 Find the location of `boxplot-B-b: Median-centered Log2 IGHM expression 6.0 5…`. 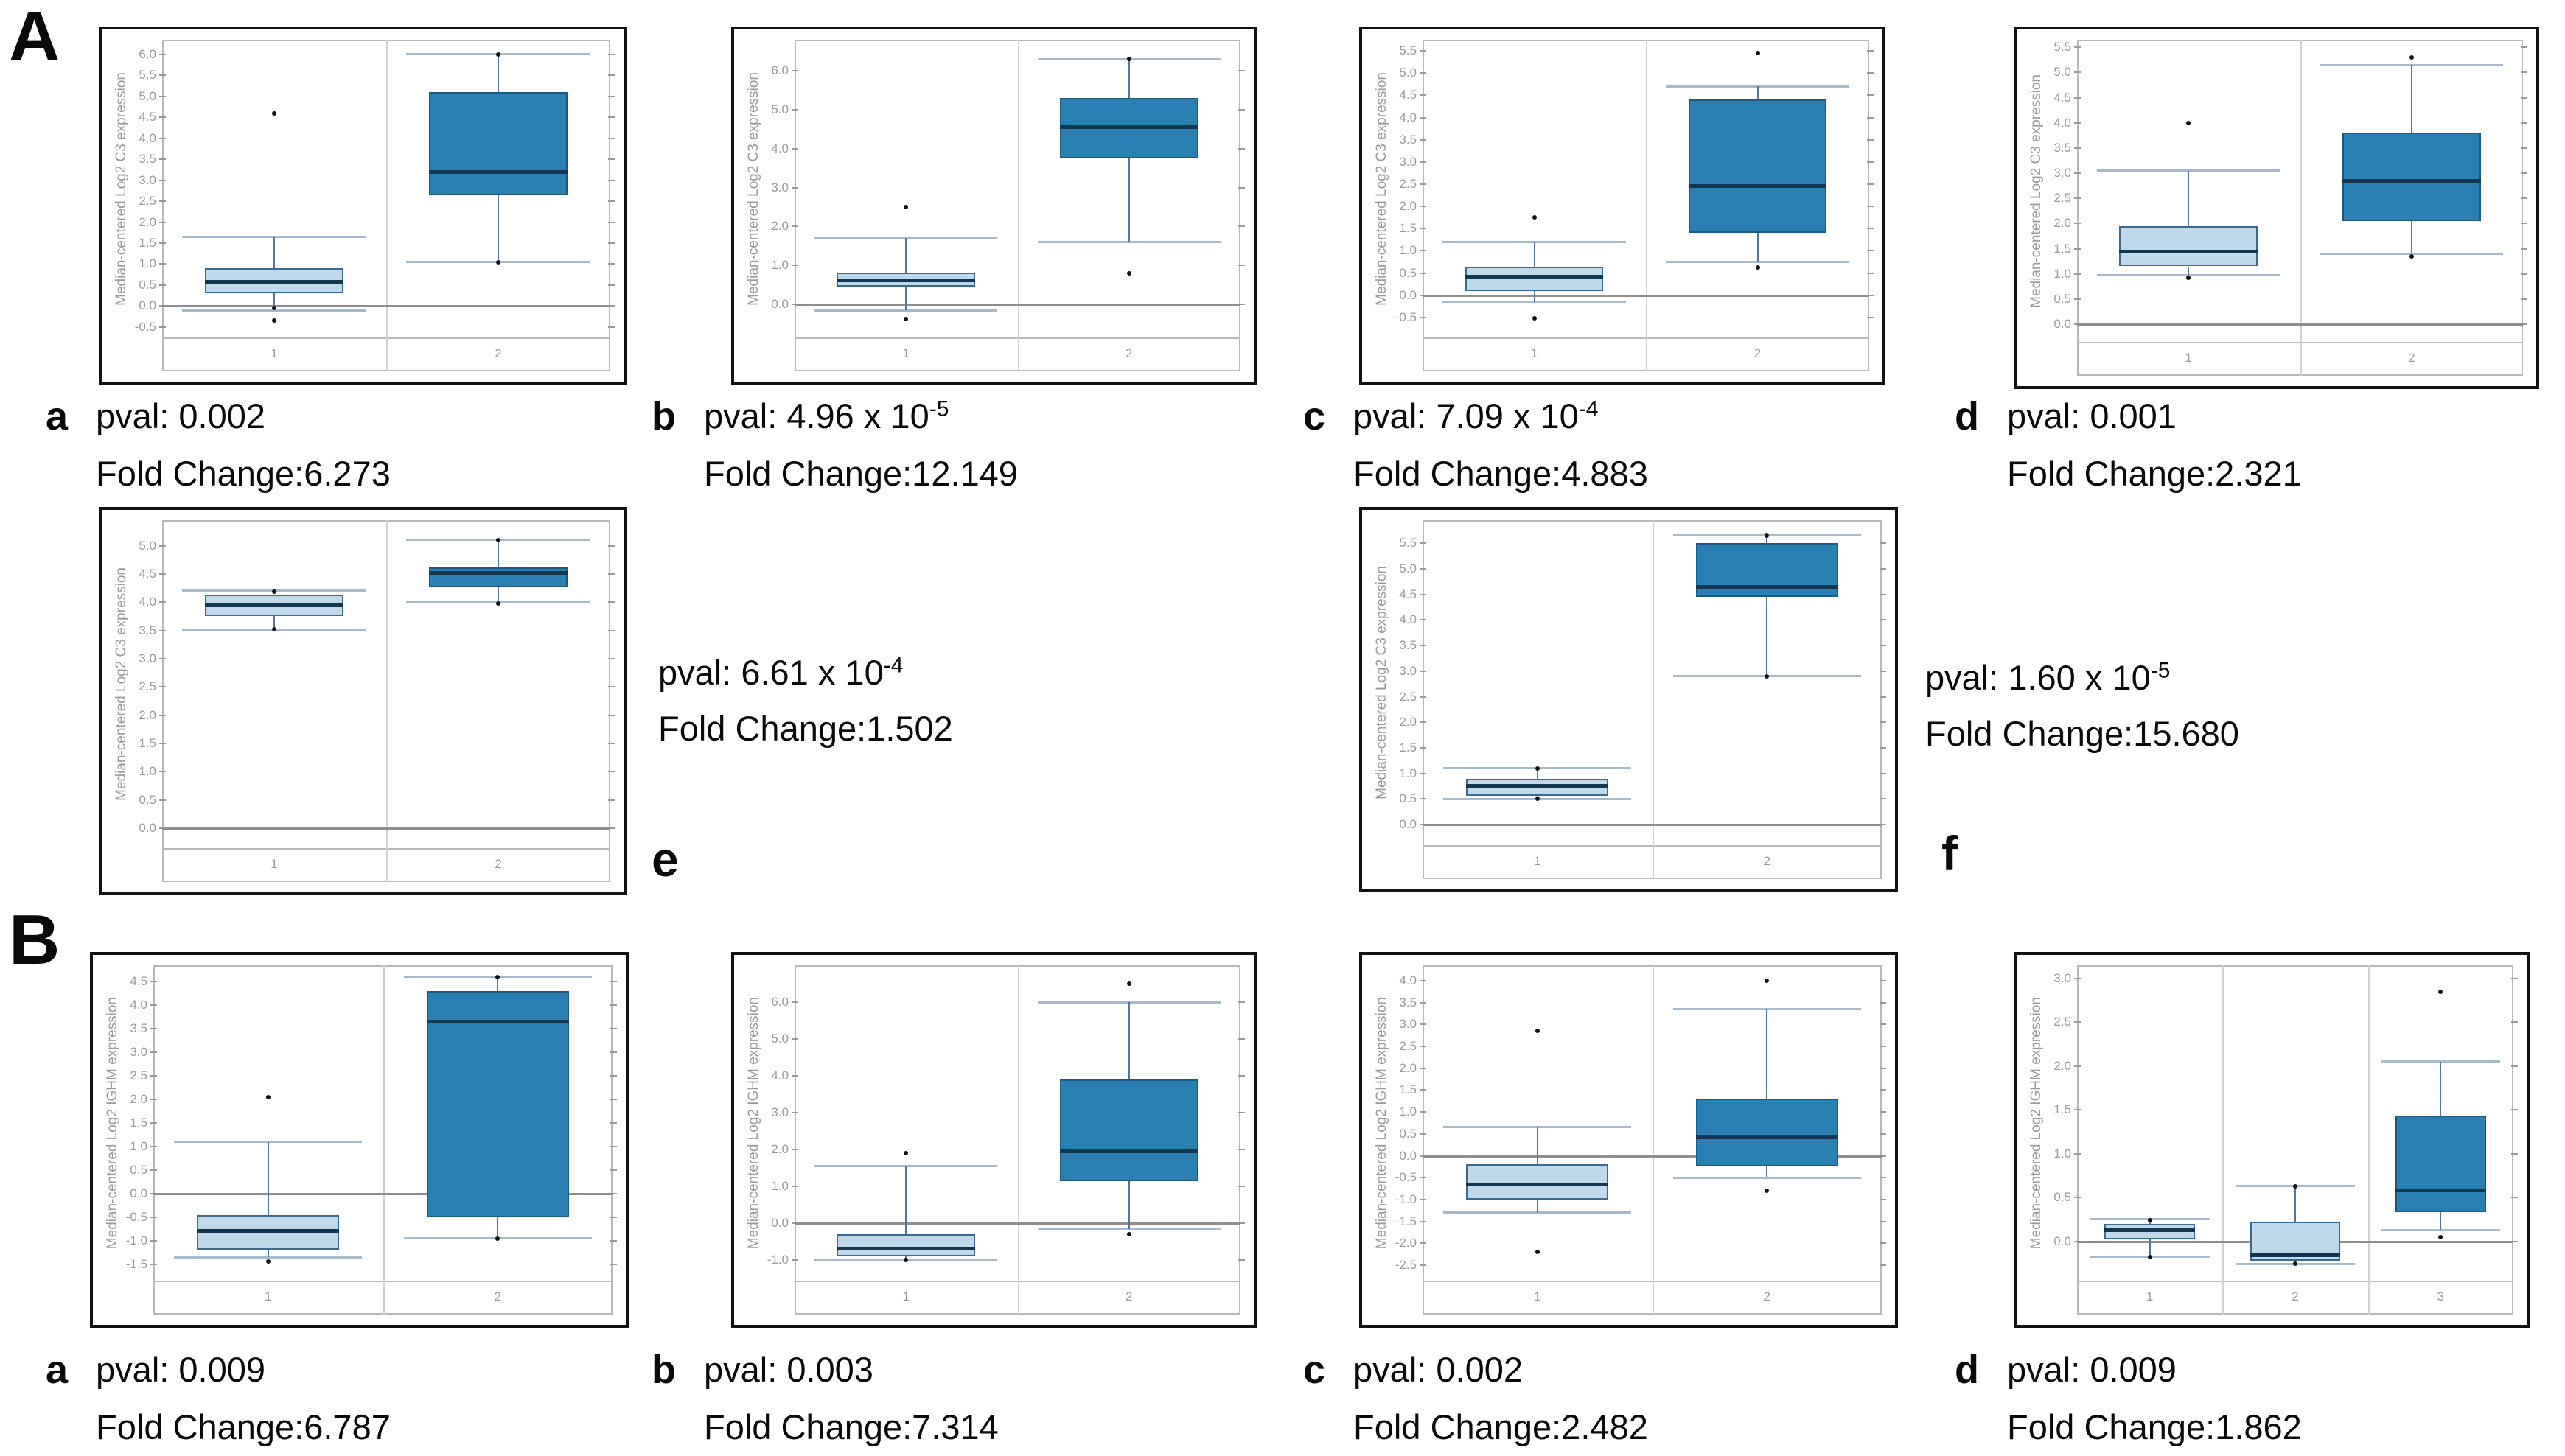

boxplot-B-b: Median-centered Log2 IGHM expression 6.0 5… is located at coordinates (994, 1140).